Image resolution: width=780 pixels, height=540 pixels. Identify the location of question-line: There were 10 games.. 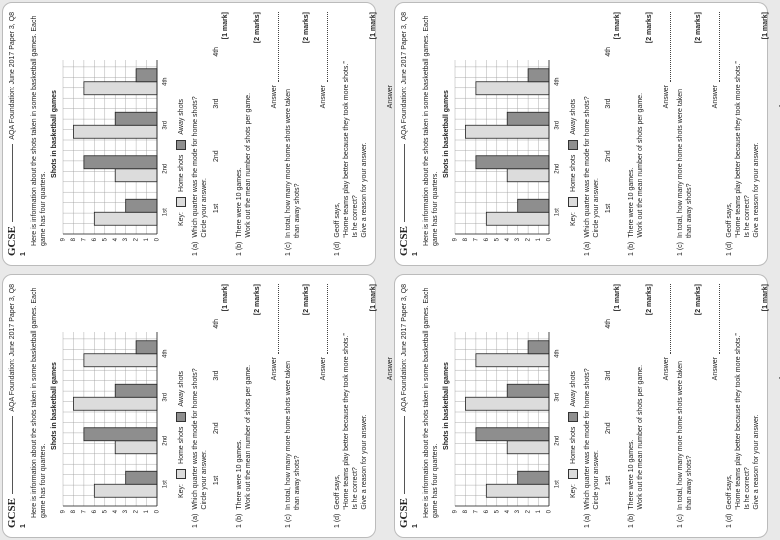
(239, 474).